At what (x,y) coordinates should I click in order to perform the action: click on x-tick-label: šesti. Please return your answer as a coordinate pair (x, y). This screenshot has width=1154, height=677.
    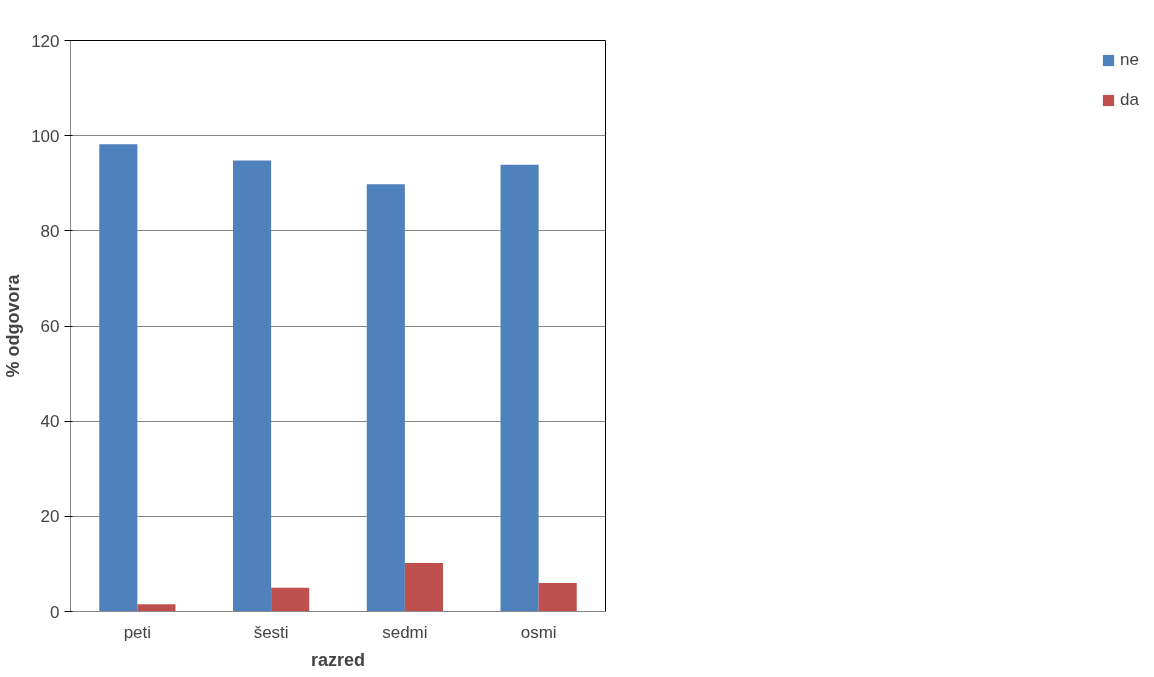
    Looking at the image, I should click on (271, 632).